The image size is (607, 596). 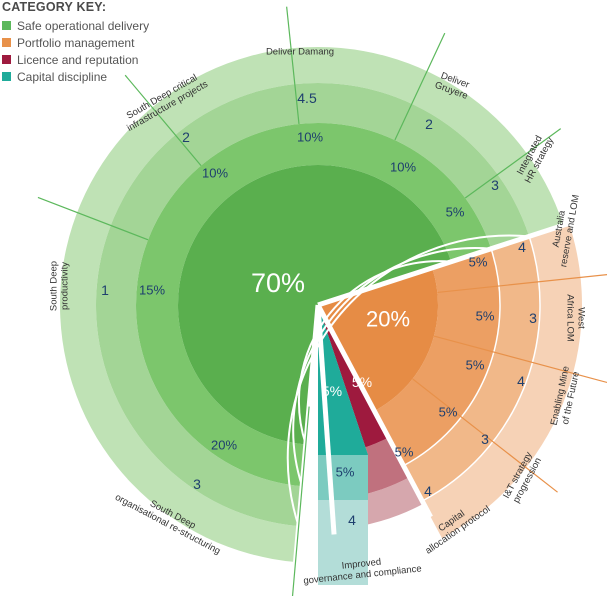 What do you see at coordinates (300, 51) in the screenshot?
I see `segment-name-label: Deliver Damang` at bounding box center [300, 51].